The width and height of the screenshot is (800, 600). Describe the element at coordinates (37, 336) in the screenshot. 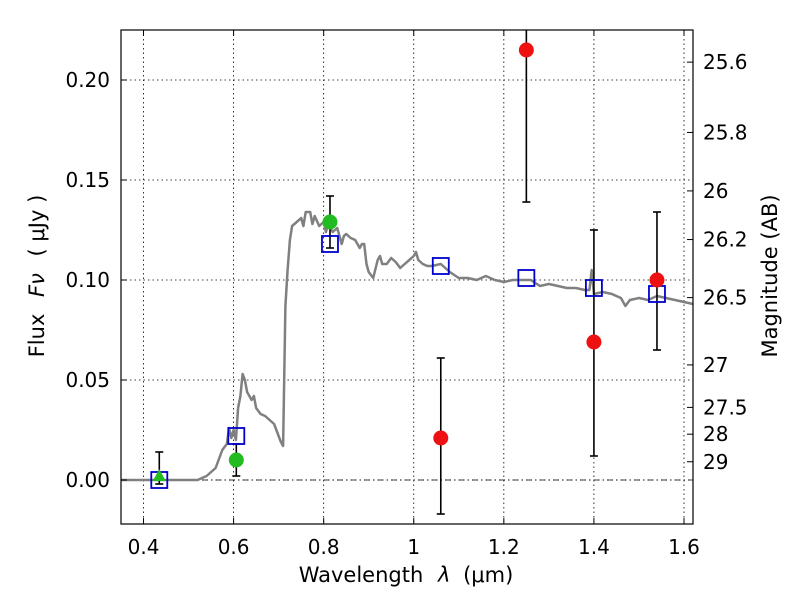

I see `y-axis-label-text: Flux` at that location.